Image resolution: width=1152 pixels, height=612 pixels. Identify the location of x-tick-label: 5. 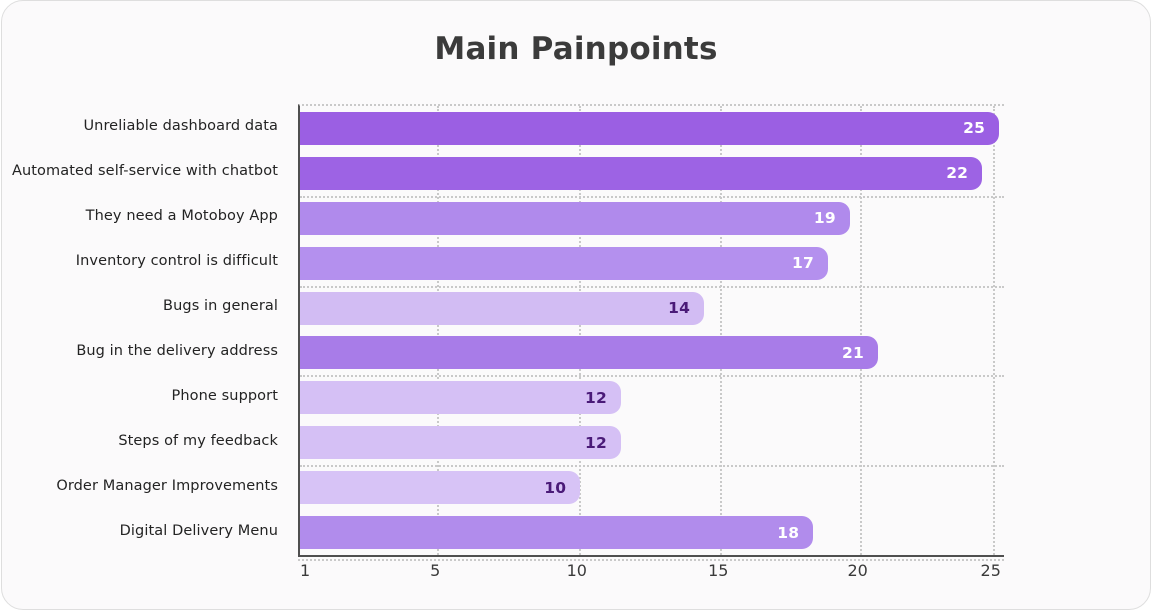
(435, 570).